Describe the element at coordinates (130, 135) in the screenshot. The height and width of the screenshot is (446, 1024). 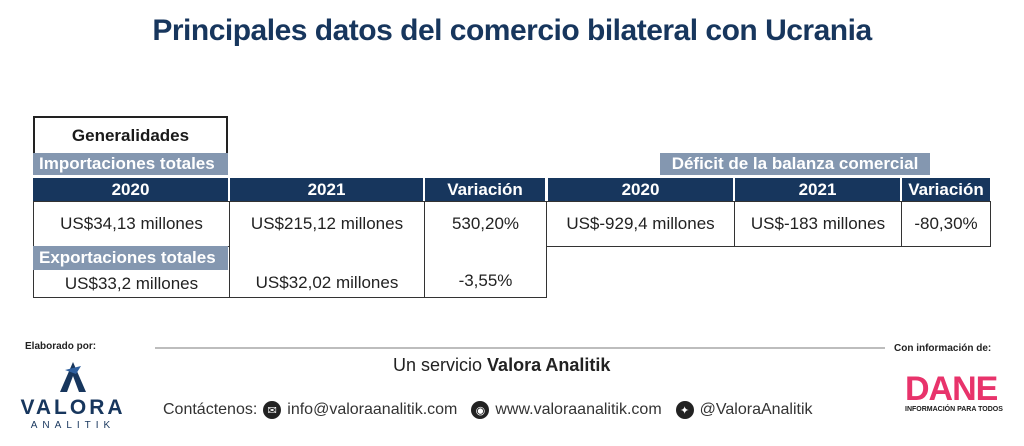
I see `generalidades-heading: Generalidades` at that location.